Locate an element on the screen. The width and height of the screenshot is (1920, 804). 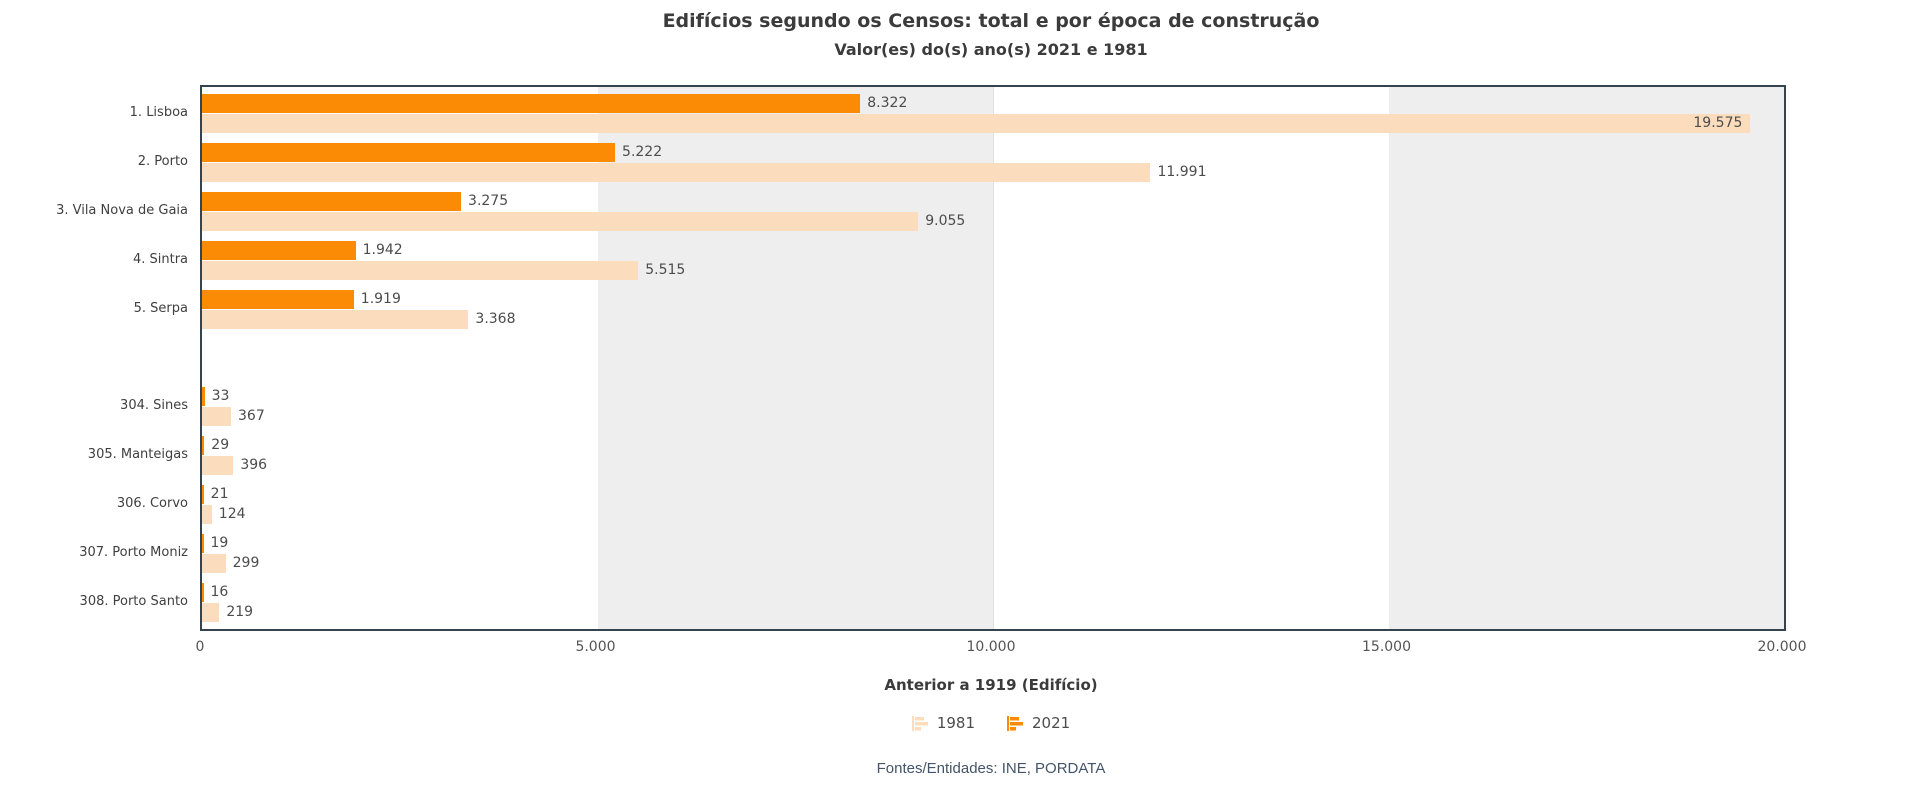
bar-value-label: 367 is located at coordinates (251, 416).